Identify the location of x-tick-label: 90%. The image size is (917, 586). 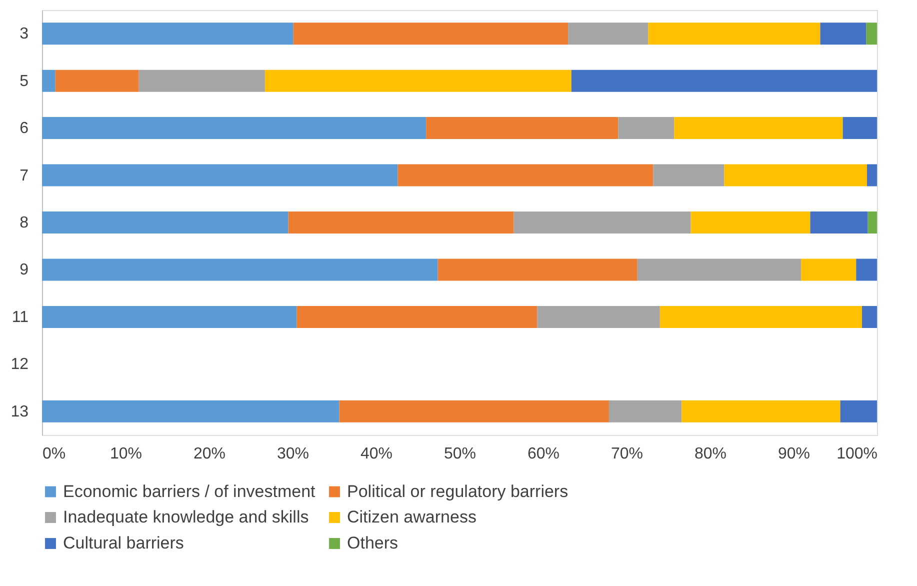
(794, 454).